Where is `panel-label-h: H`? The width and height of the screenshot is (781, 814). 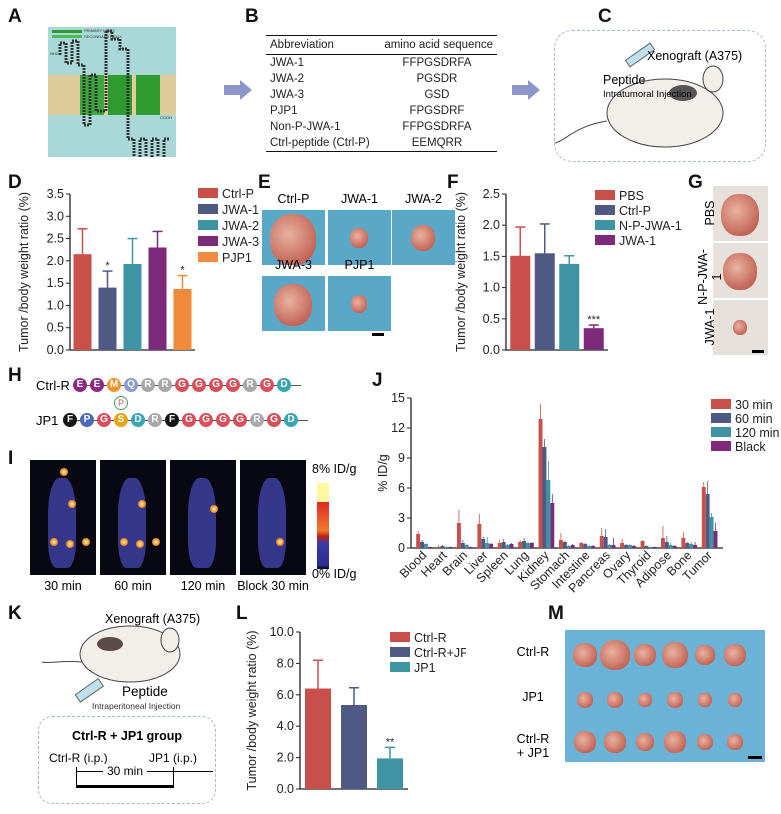
panel-label-h: H is located at coordinates (15, 375).